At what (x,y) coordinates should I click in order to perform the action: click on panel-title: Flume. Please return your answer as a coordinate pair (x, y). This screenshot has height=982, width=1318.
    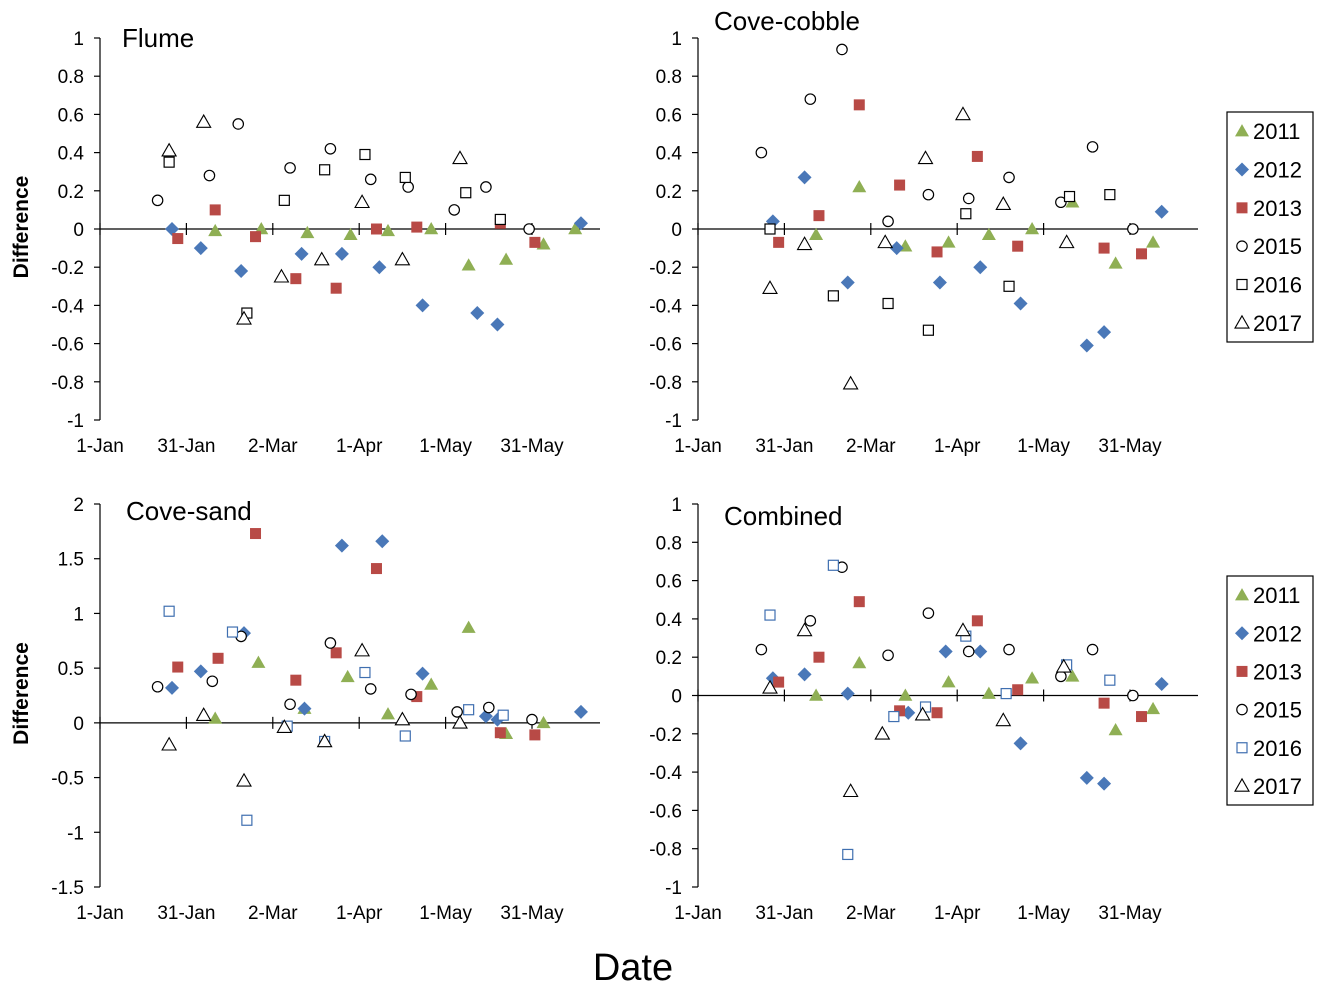
    Looking at the image, I should click on (158, 38).